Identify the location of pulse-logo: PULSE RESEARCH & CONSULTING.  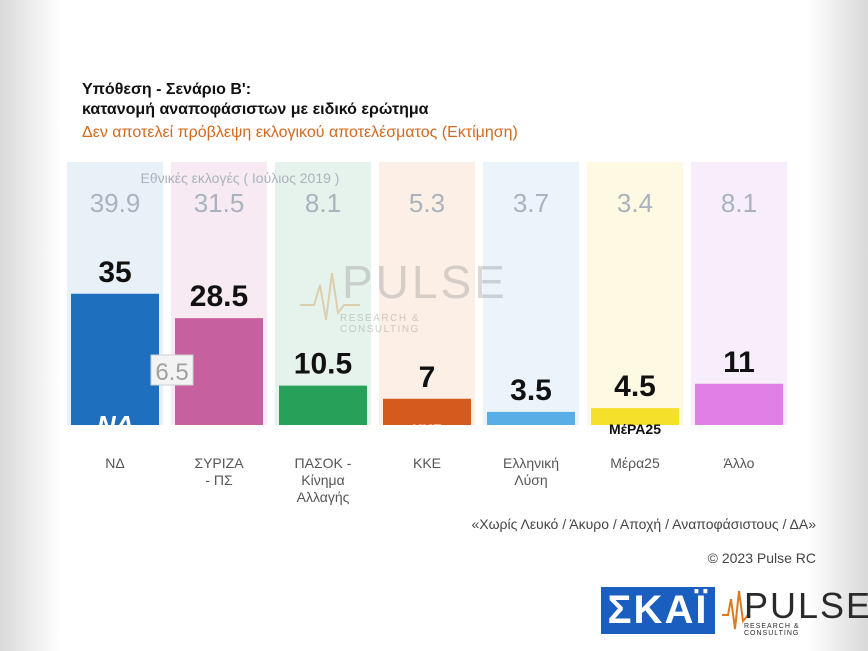
(795, 611).